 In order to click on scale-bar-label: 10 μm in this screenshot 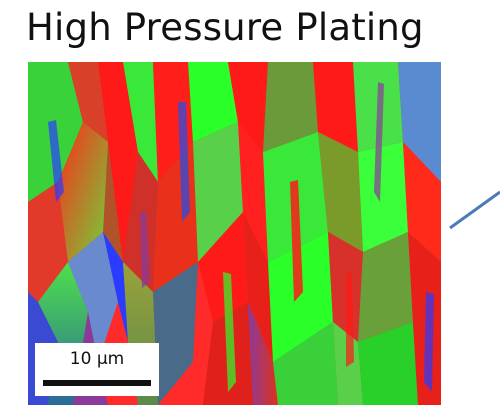, I will do `click(97, 359)`.